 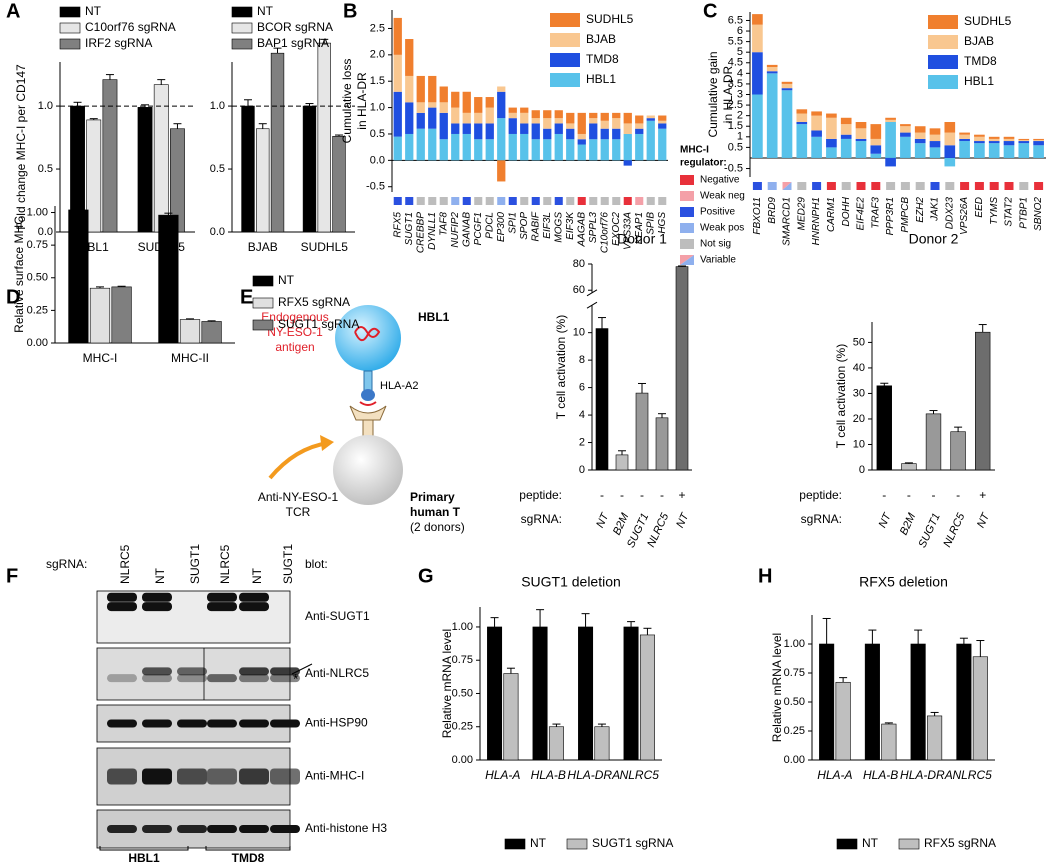 What do you see at coordinates (377, 108) in the screenshot?
I see `y-tick-label: 1.0` at bounding box center [377, 108].